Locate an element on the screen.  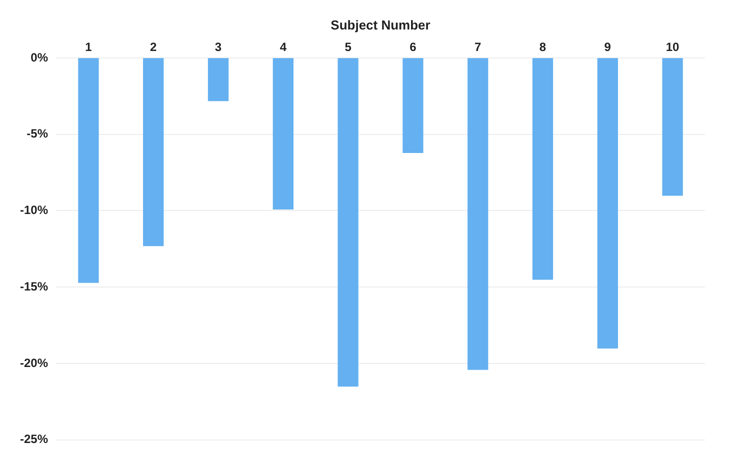
x-tick-label: 6 is located at coordinates (413, 47).